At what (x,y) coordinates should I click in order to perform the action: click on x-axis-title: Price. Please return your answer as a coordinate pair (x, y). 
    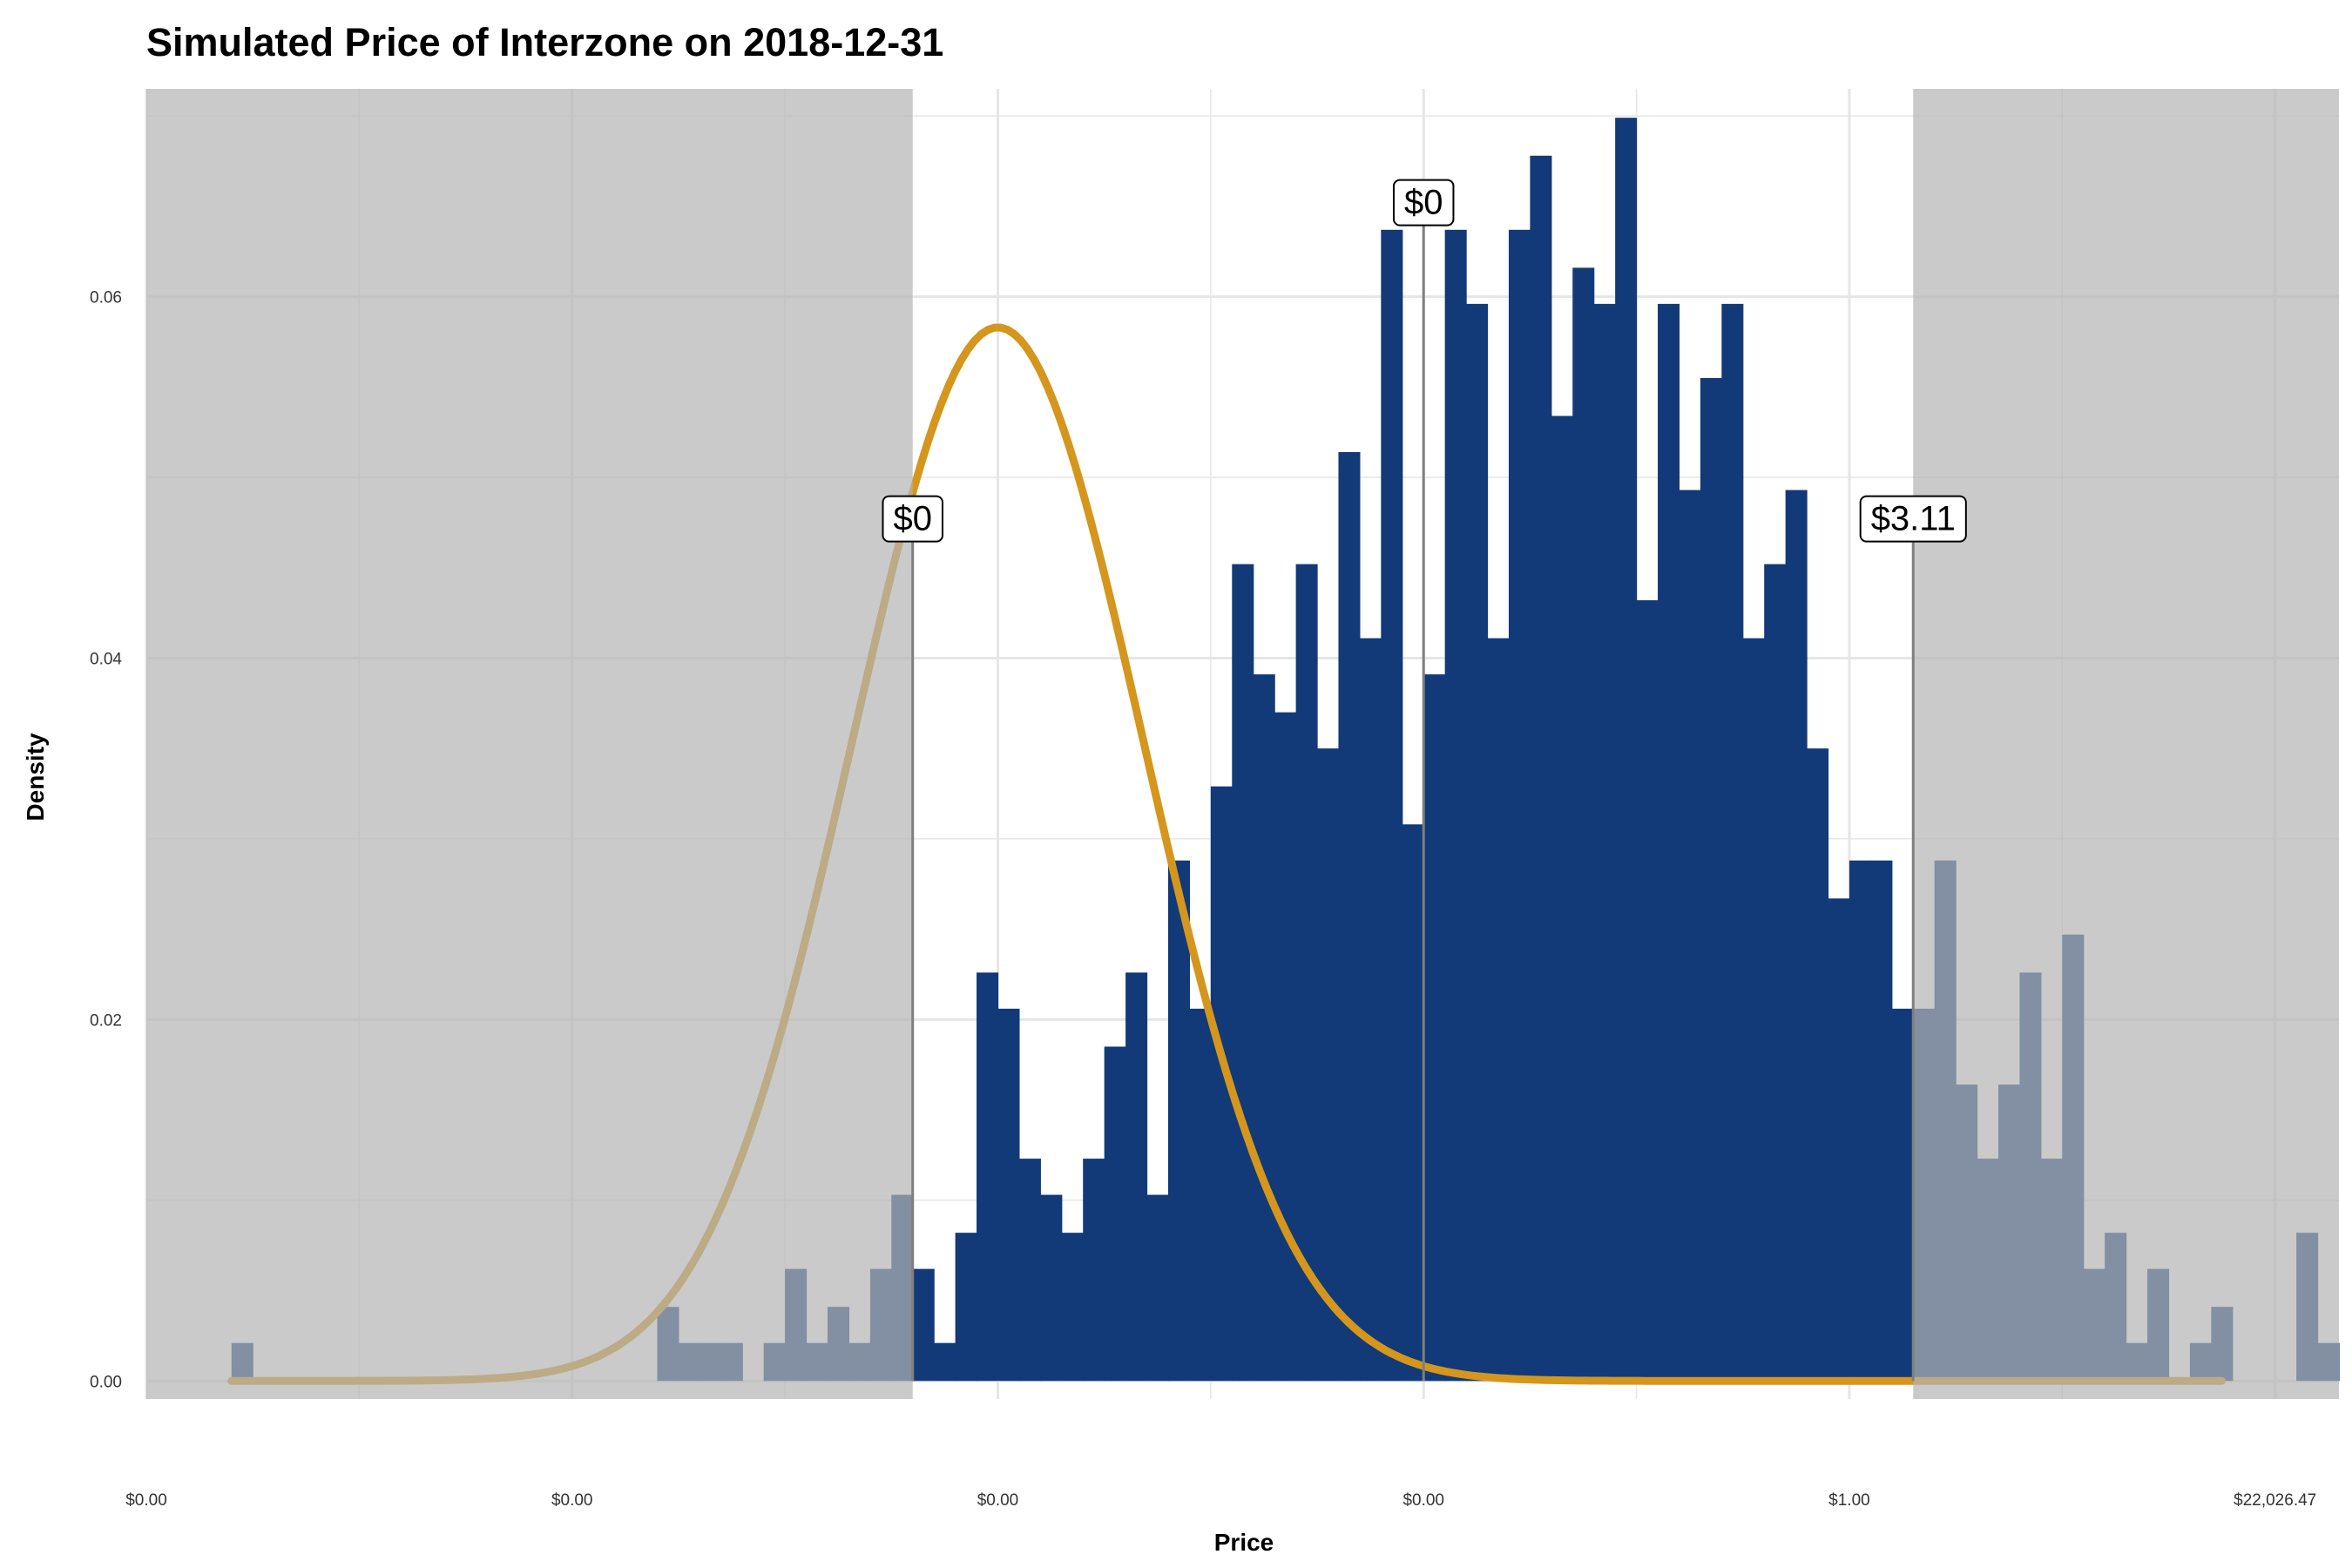
    Looking at the image, I should click on (1244, 1542).